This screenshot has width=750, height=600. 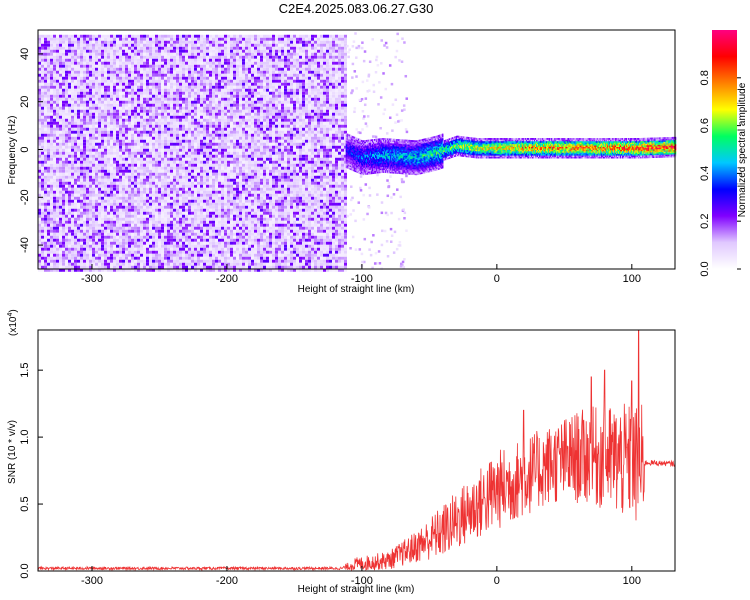 What do you see at coordinates (25, 245) in the screenshot?
I see `y-tick-label: -40` at bounding box center [25, 245].